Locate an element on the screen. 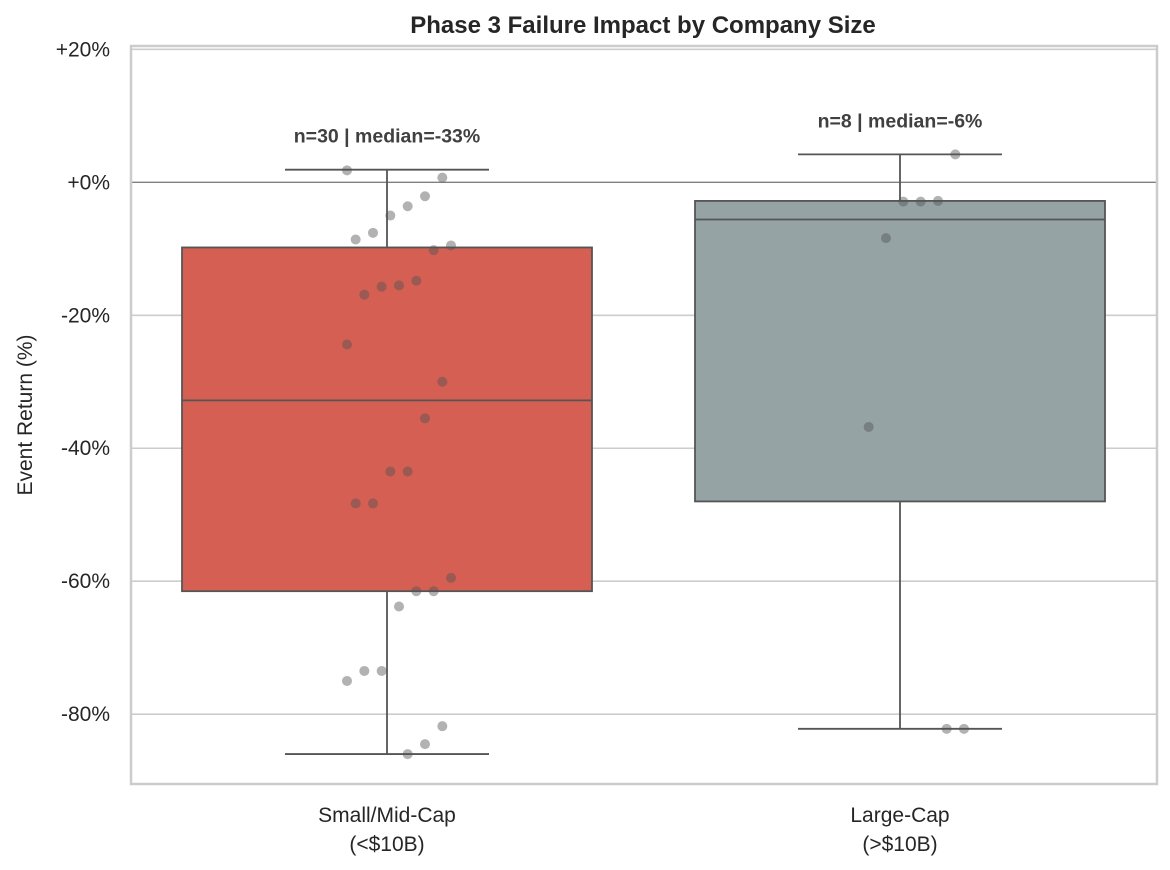 This screenshot has height=870, width=1170. y-tick-label: -20% is located at coordinates (85, 315).